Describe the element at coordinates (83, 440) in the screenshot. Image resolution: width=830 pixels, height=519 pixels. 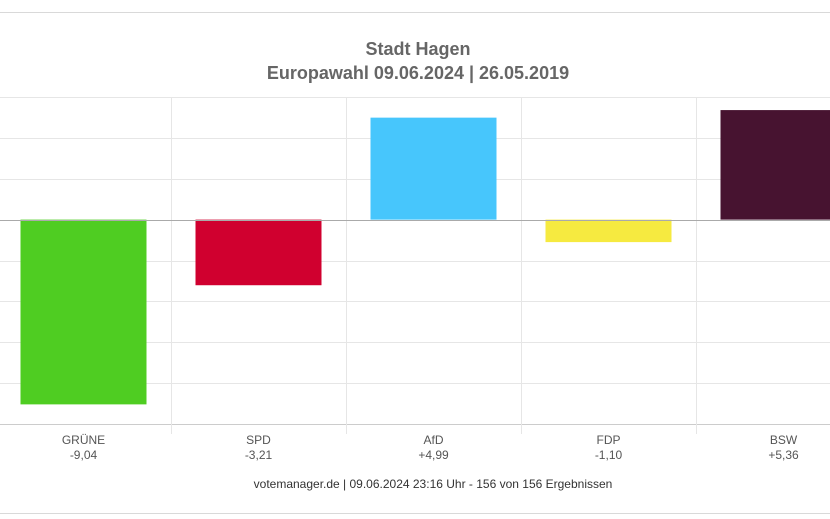
I see `x-tick-label: GRÜNE` at that location.